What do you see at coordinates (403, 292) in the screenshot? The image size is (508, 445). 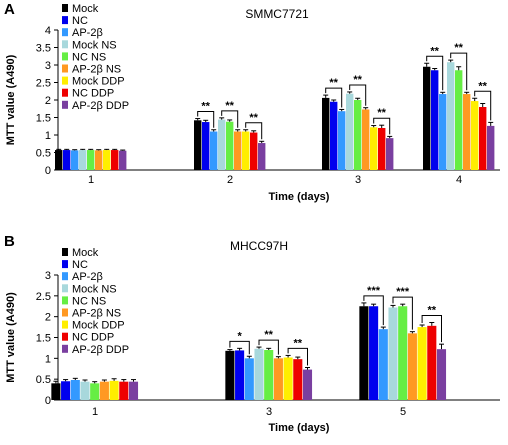 I see `significance-label: ***` at bounding box center [403, 292].